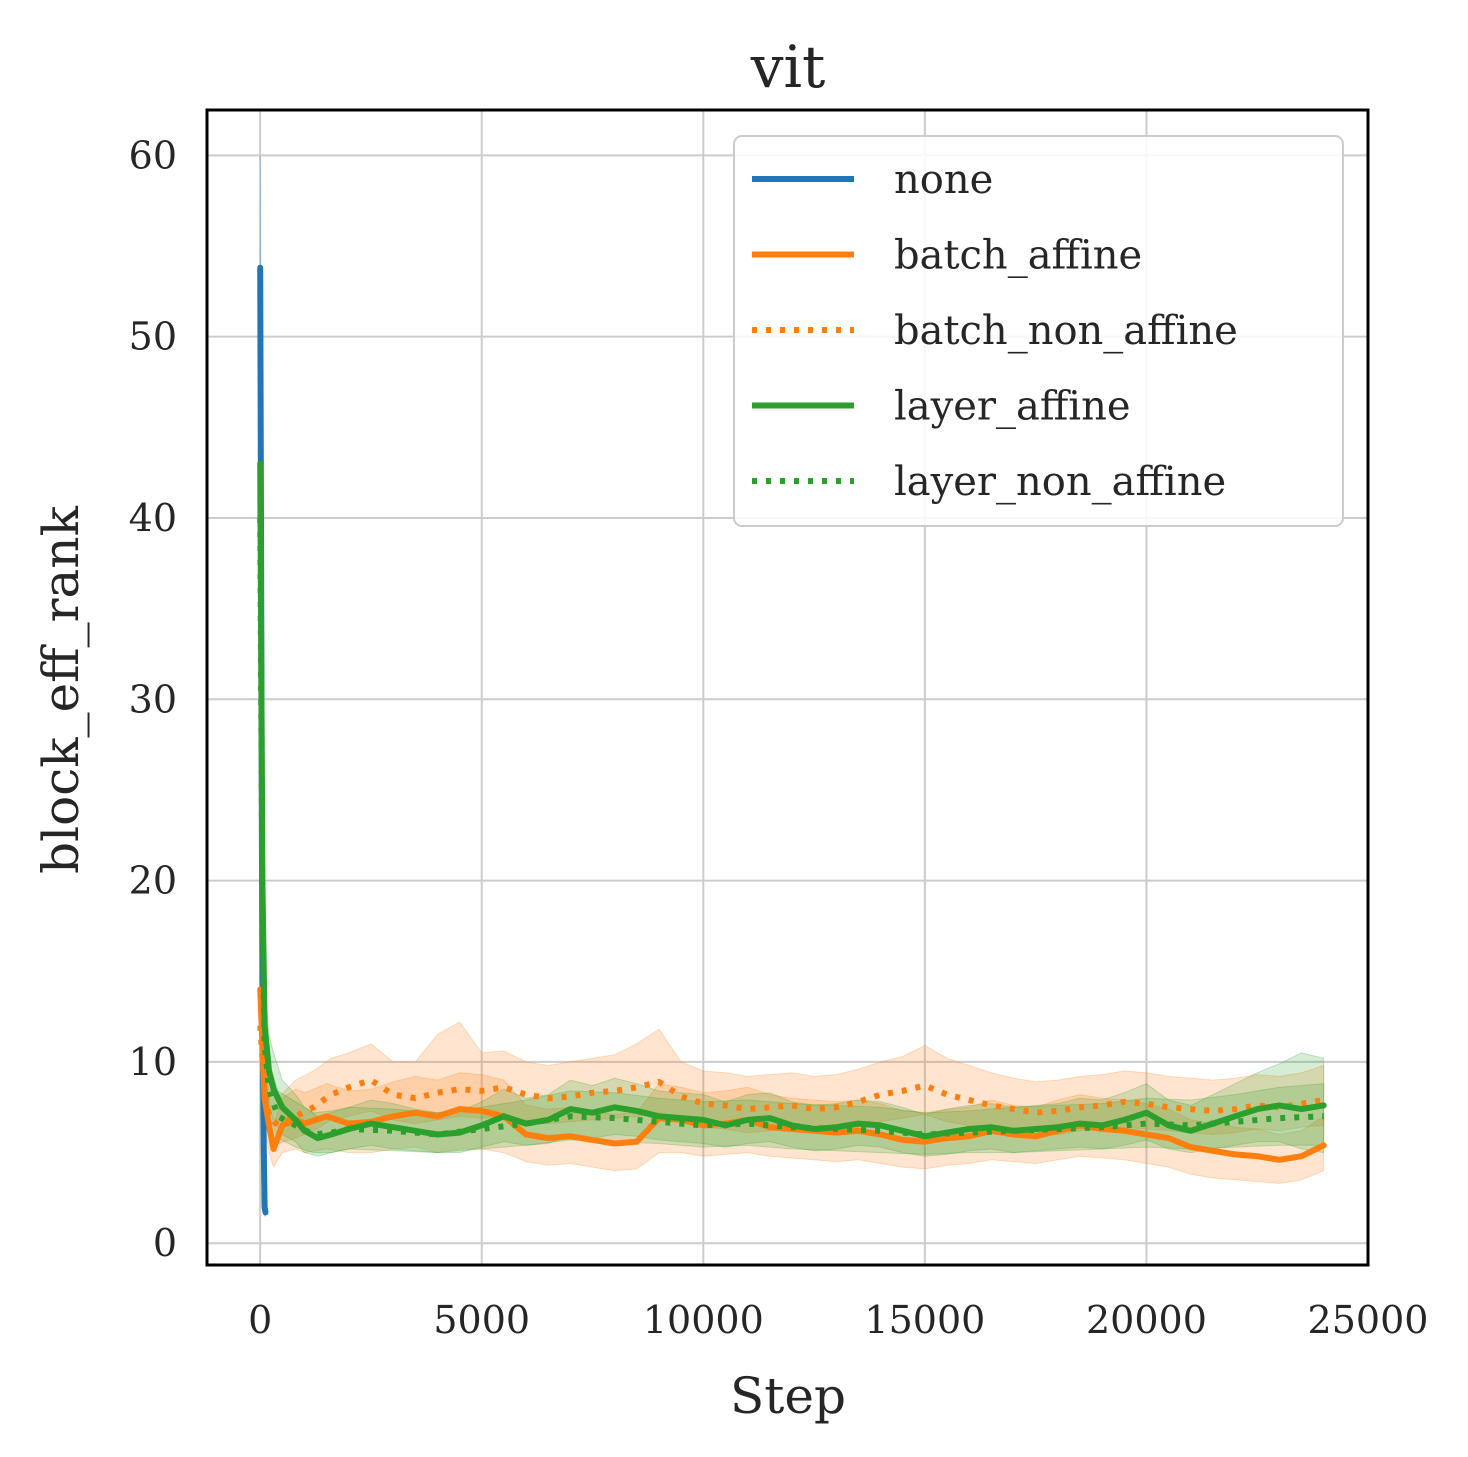 The height and width of the screenshot is (1457, 1468). I want to click on x-axis-label: Step, so click(788, 1396).